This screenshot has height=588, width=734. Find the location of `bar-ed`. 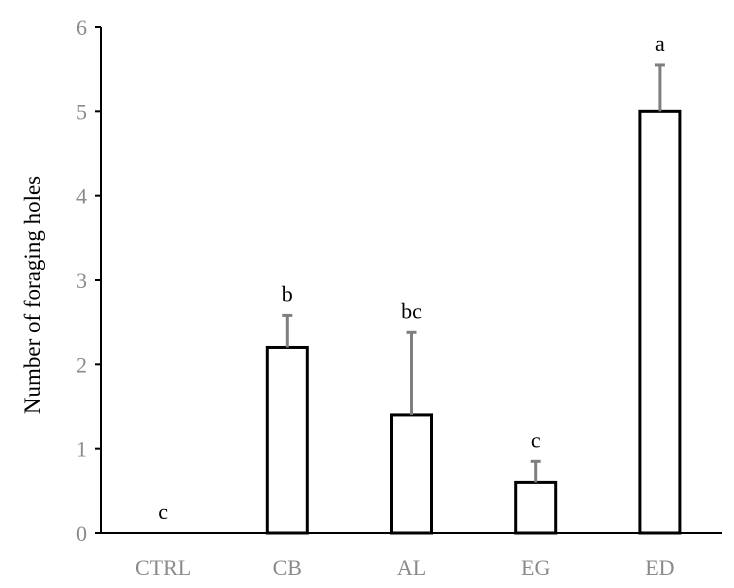

bar-ed is located at coordinates (660, 322).